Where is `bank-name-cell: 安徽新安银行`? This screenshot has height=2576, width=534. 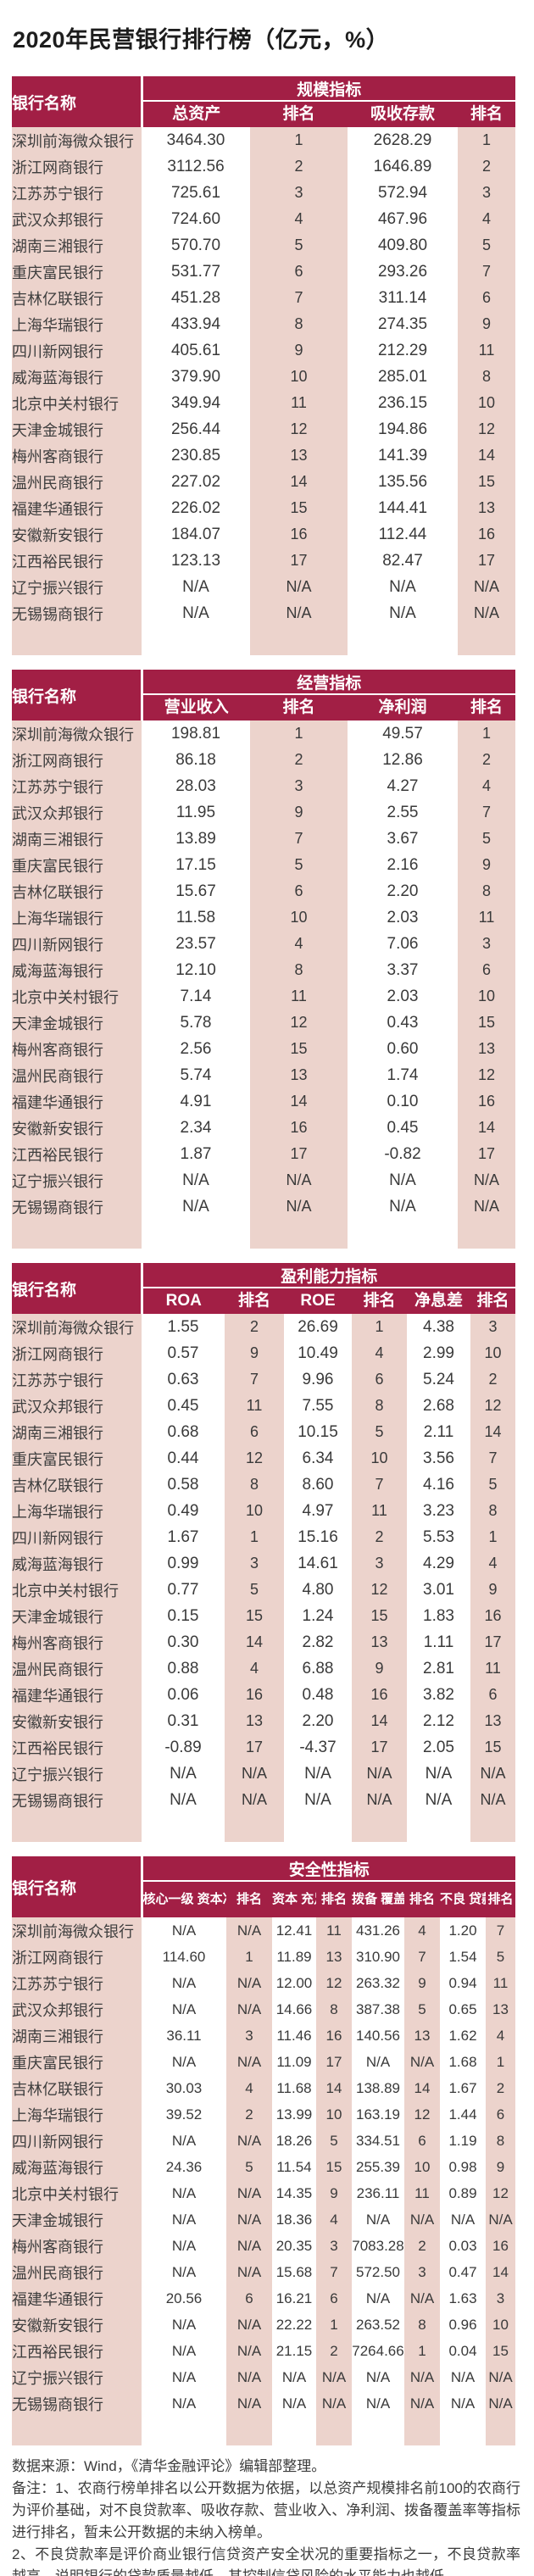
bank-name-cell: 安徽新安银行 is located at coordinates (77, 534).